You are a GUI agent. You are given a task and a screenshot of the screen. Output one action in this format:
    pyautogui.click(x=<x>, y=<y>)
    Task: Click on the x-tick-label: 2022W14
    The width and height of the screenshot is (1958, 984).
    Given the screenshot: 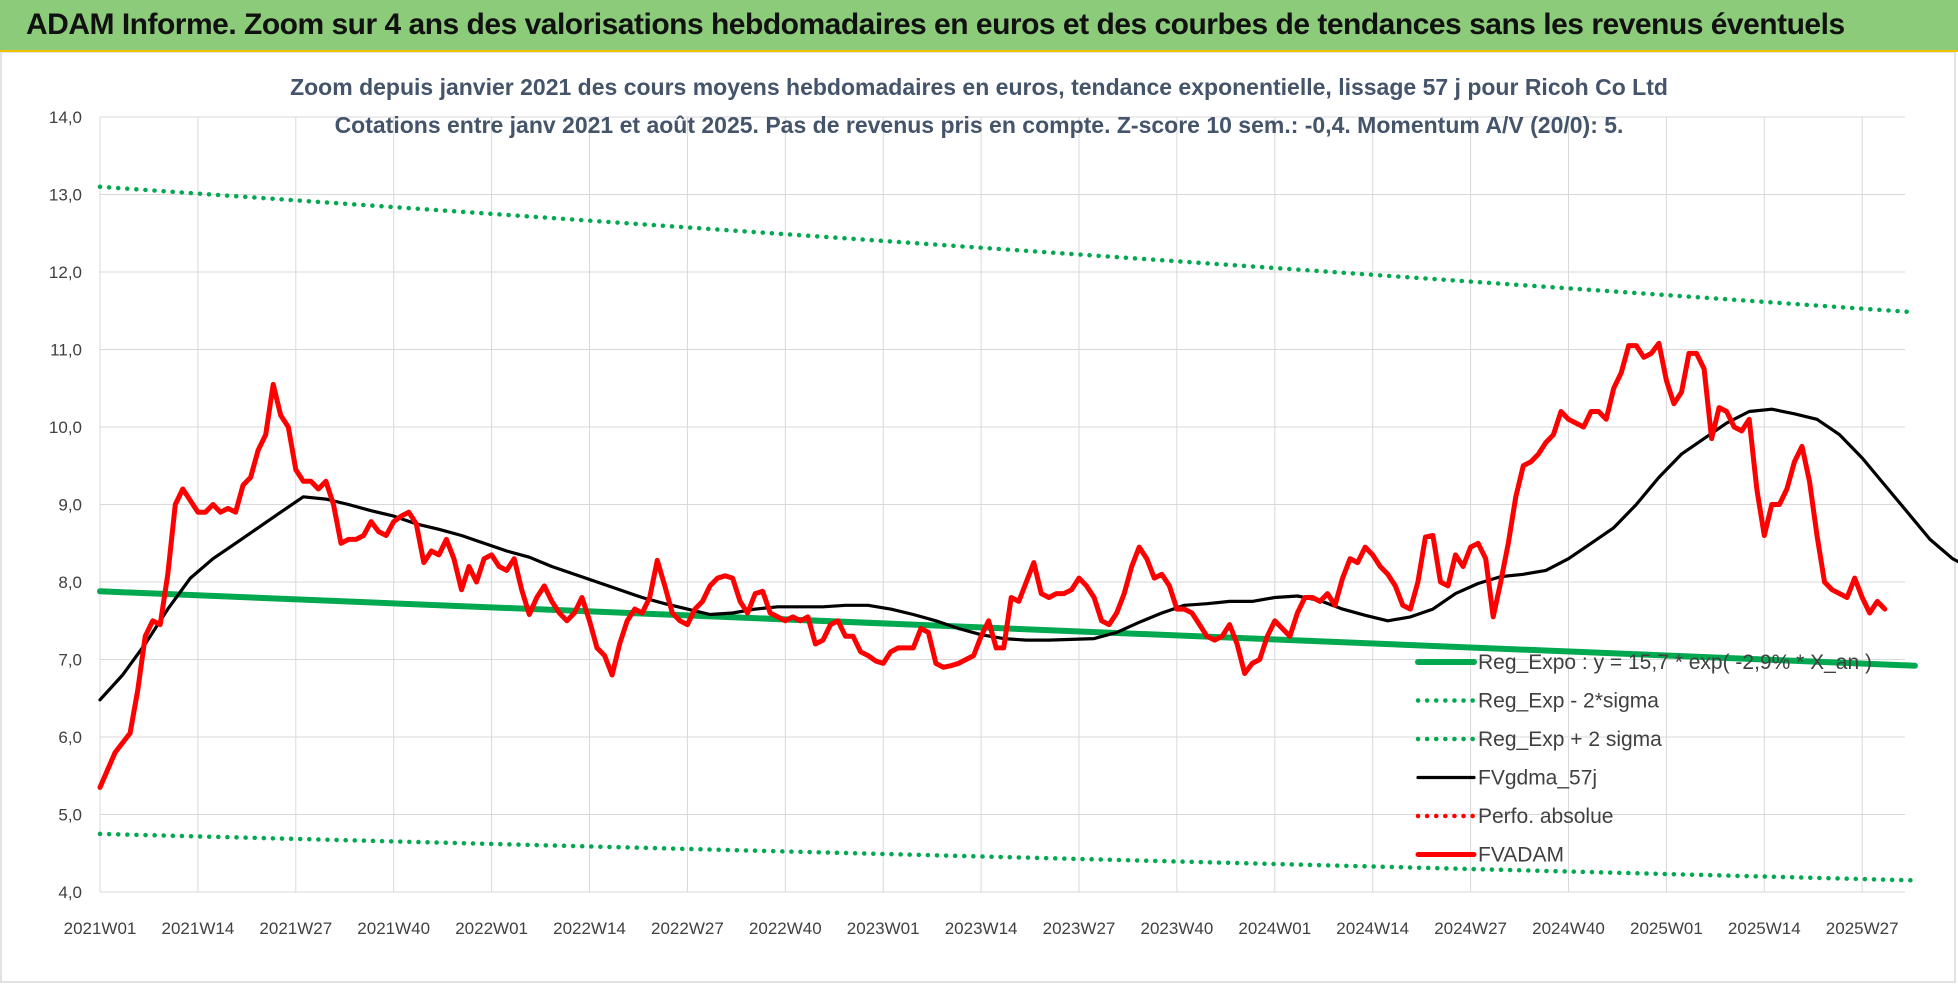 What is the action you would take?
    pyautogui.click(x=589, y=928)
    